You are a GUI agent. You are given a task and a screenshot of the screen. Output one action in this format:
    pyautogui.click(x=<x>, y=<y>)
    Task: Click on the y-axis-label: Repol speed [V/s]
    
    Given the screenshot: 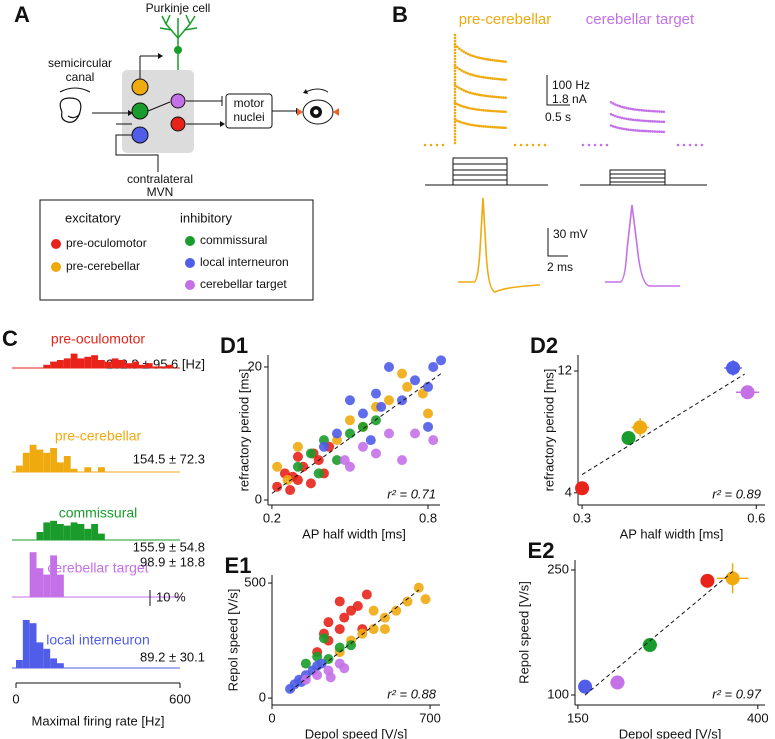 What is the action you would take?
    pyautogui.click(x=232, y=640)
    